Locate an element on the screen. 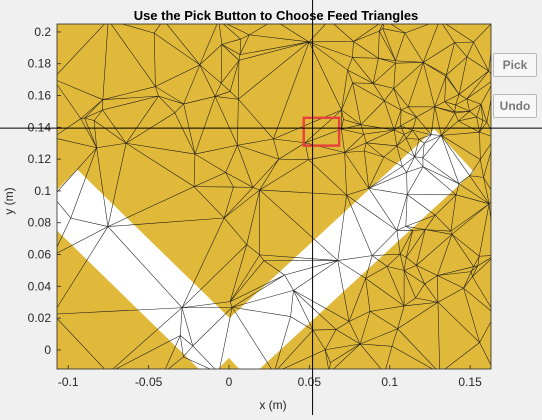 The height and width of the screenshot is (420, 542). x-tick-label: 0 is located at coordinates (229, 382).